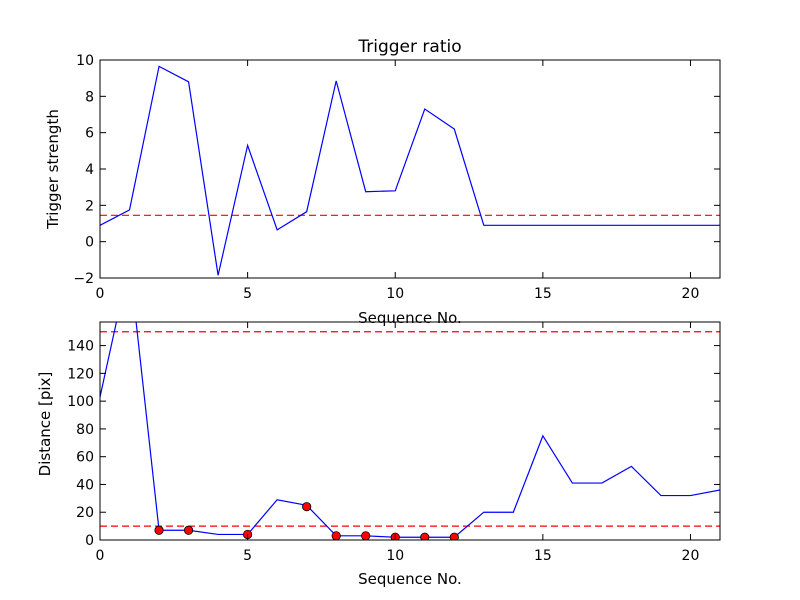 This screenshot has width=800, height=600. What do you see at coordinates (410, 318) in the screenshot?
I see `top-x-axis-label: Sequence No.` at bounding box center [410, 318].